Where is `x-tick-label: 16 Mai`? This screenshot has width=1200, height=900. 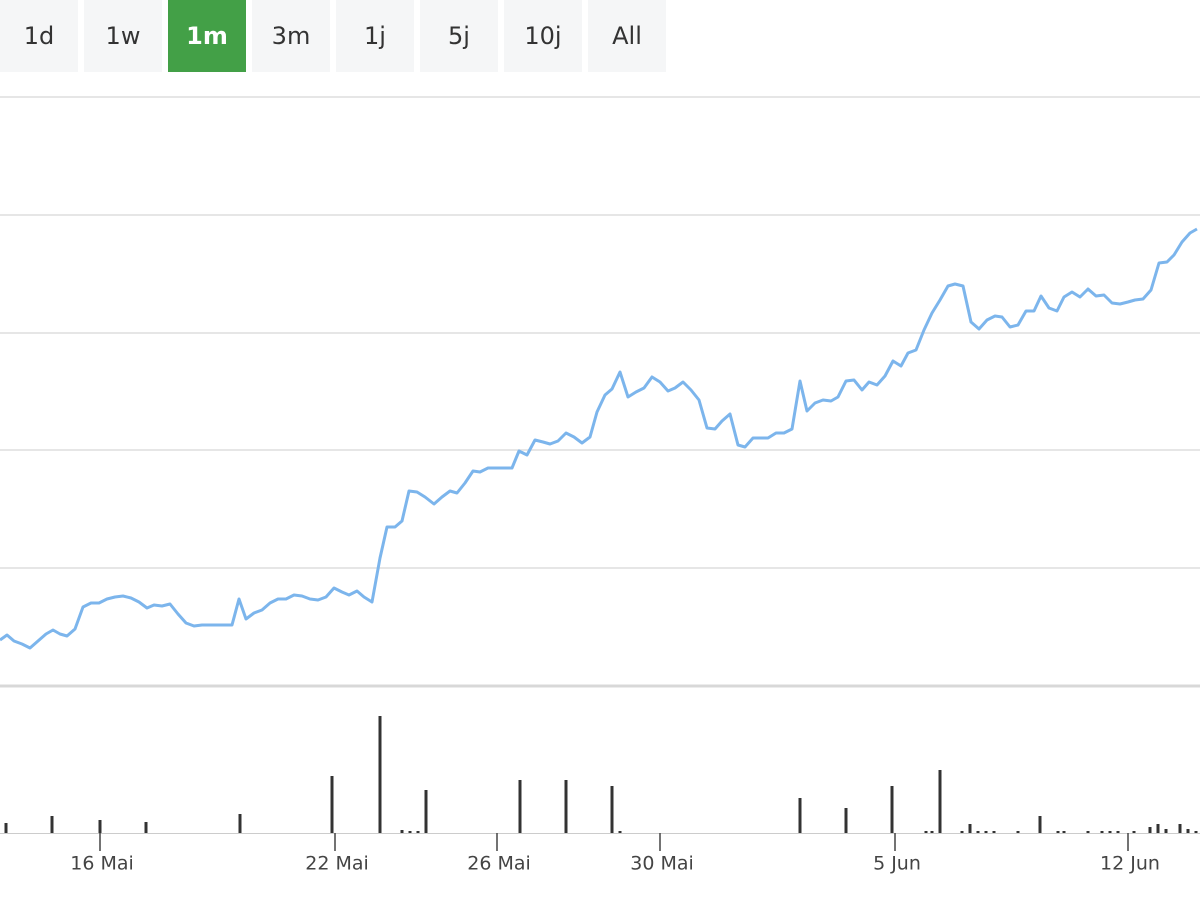
x-tick-label: 16 Mai is located at coordinates (102, 864).